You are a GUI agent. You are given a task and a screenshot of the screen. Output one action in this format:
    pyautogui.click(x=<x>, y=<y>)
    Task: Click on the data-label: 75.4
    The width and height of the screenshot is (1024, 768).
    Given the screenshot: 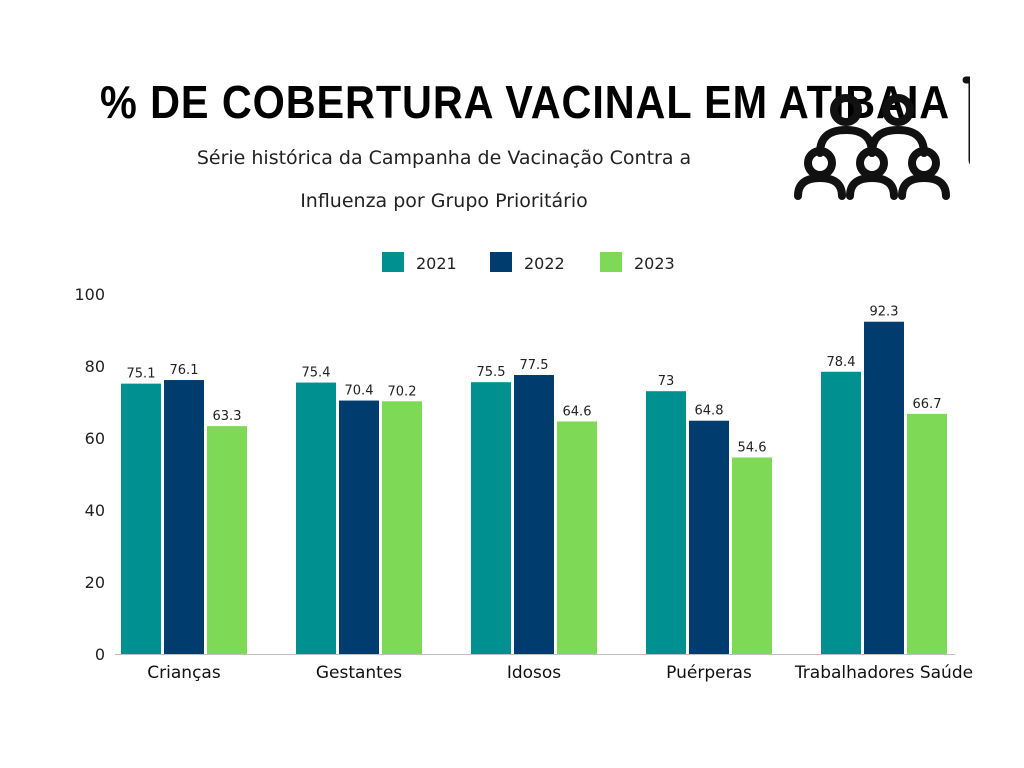 What is the action you would take?
    pyautogui.click(x=316, y=373)
    